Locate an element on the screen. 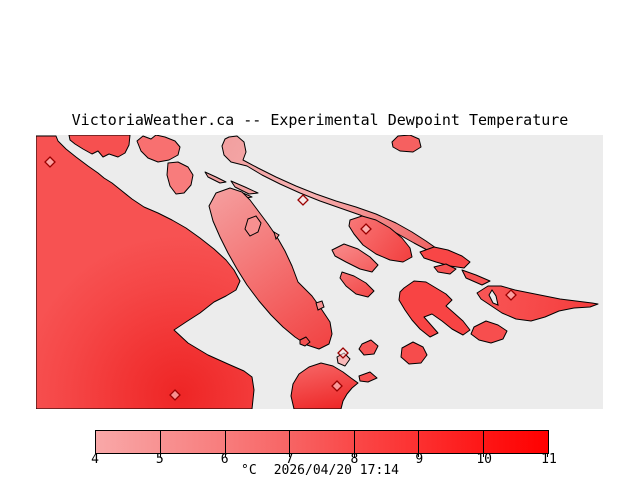 Image resolution: width=640 pixels, height=480 pixels. island-tumbo is located at coordinates (445, 269).